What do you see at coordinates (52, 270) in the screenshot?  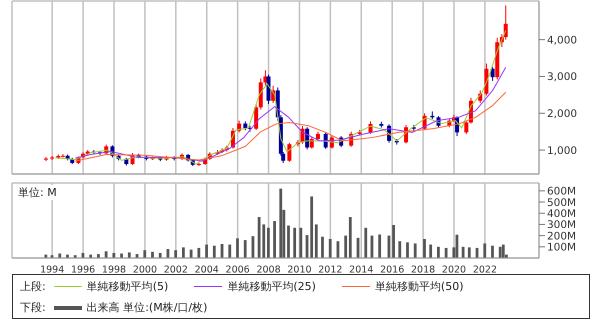 I see `x-tick-label: 1994` at bounding box center [52, 270].